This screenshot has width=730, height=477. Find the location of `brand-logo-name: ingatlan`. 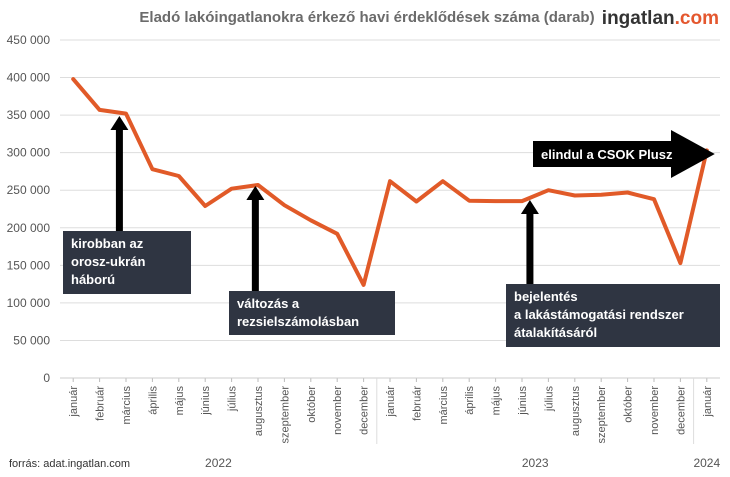

brand-logo-name: ingatlan is located at coordinates (638, 18).